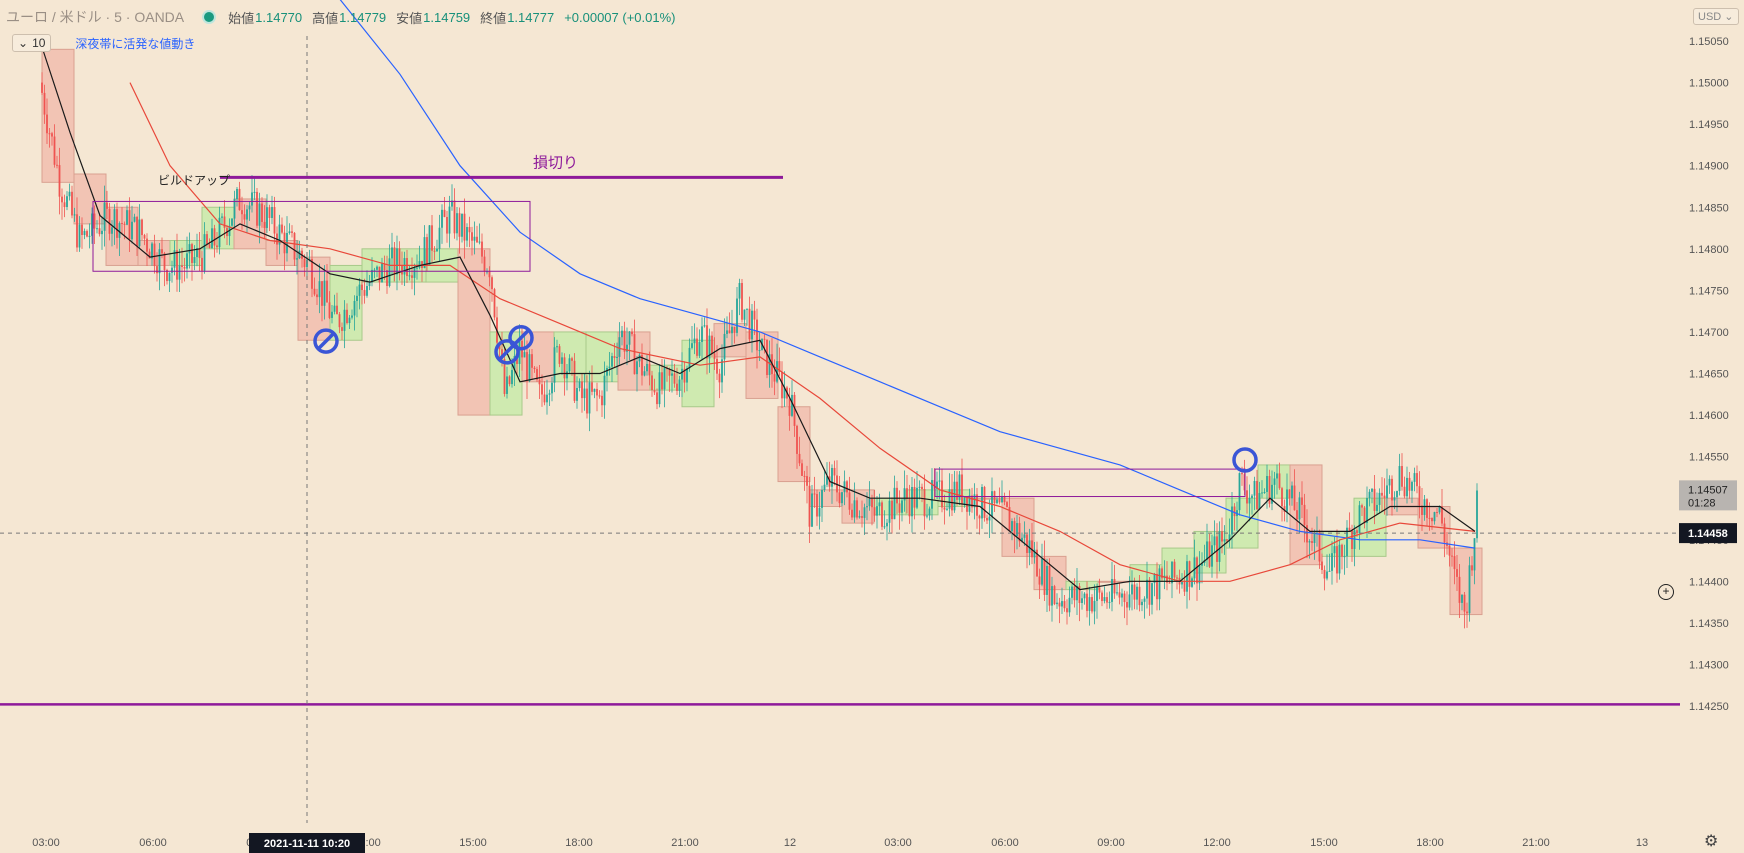 The height and width of the screenshot is (853, 1744). What do you see at coordinates (555, 162) in the screenshot?
I see `stoploss-label: 損切り` at bounding box center [555, 162].